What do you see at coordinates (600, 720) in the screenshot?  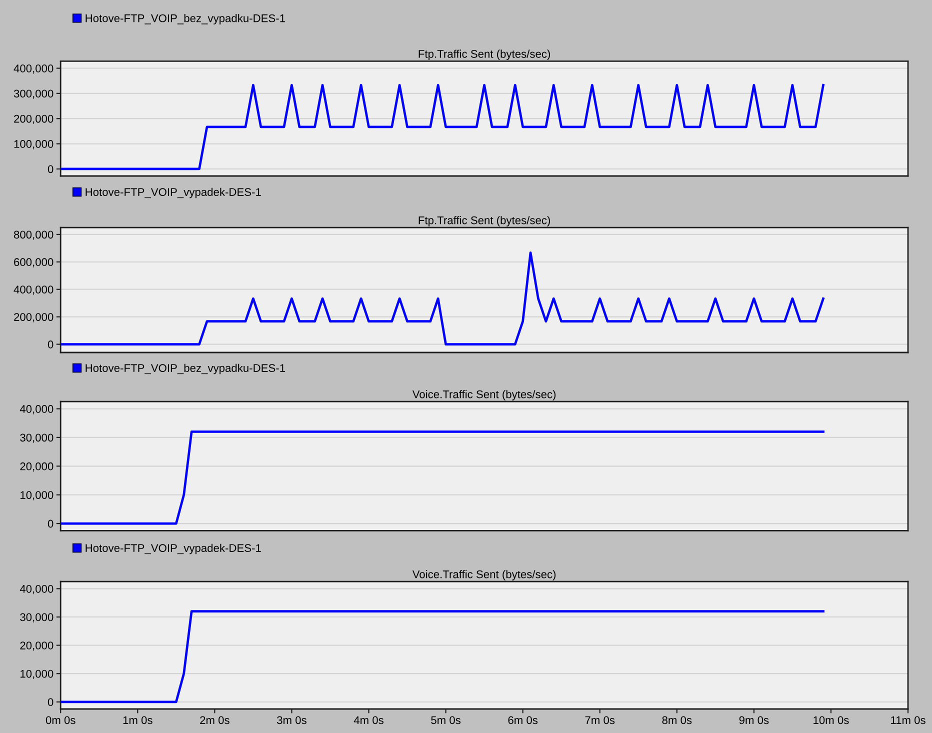 I see `x-tick-label: 7m 0s` at bounding box center [600, 720].